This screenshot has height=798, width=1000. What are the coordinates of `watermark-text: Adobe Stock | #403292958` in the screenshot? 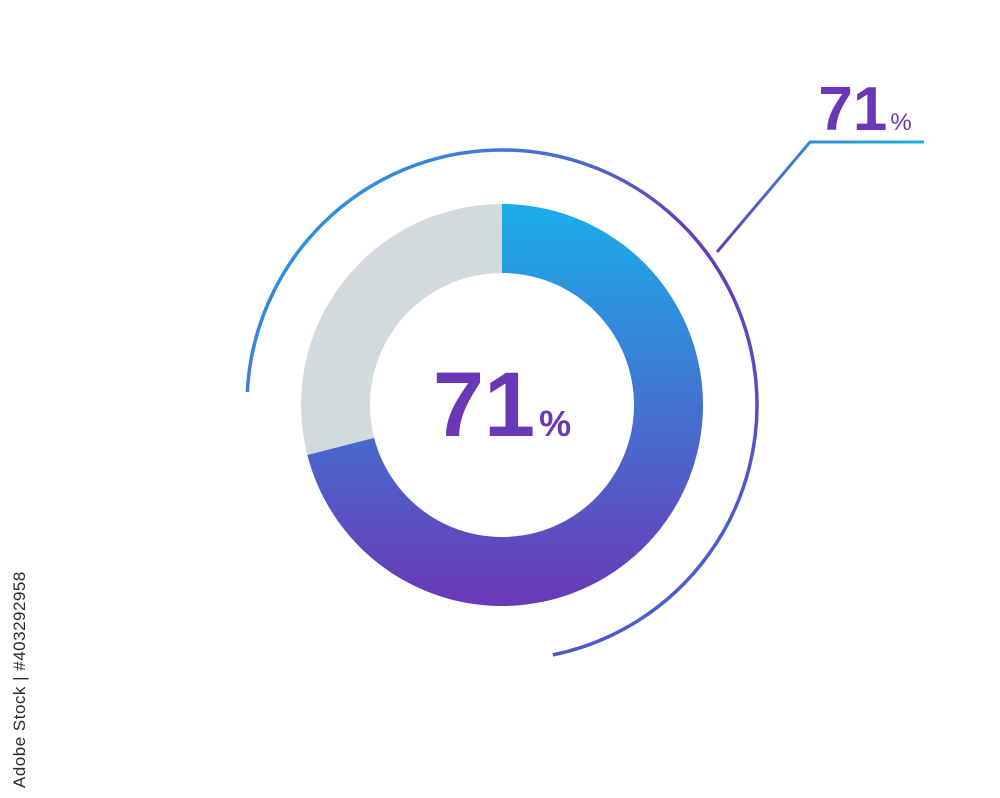 It's located at (19, 679).